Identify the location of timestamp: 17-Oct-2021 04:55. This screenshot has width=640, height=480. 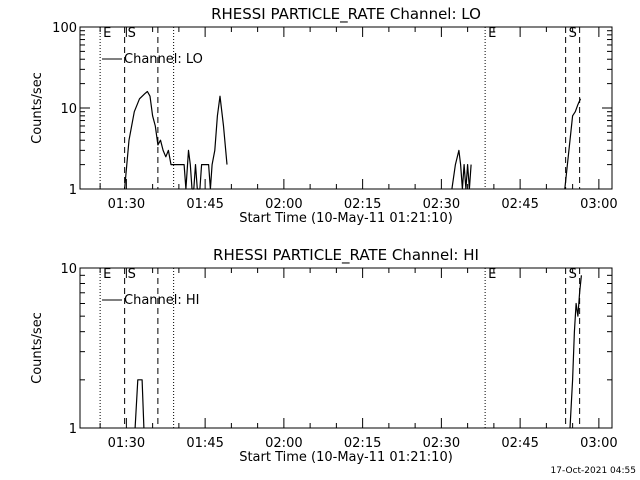
(593, 471).